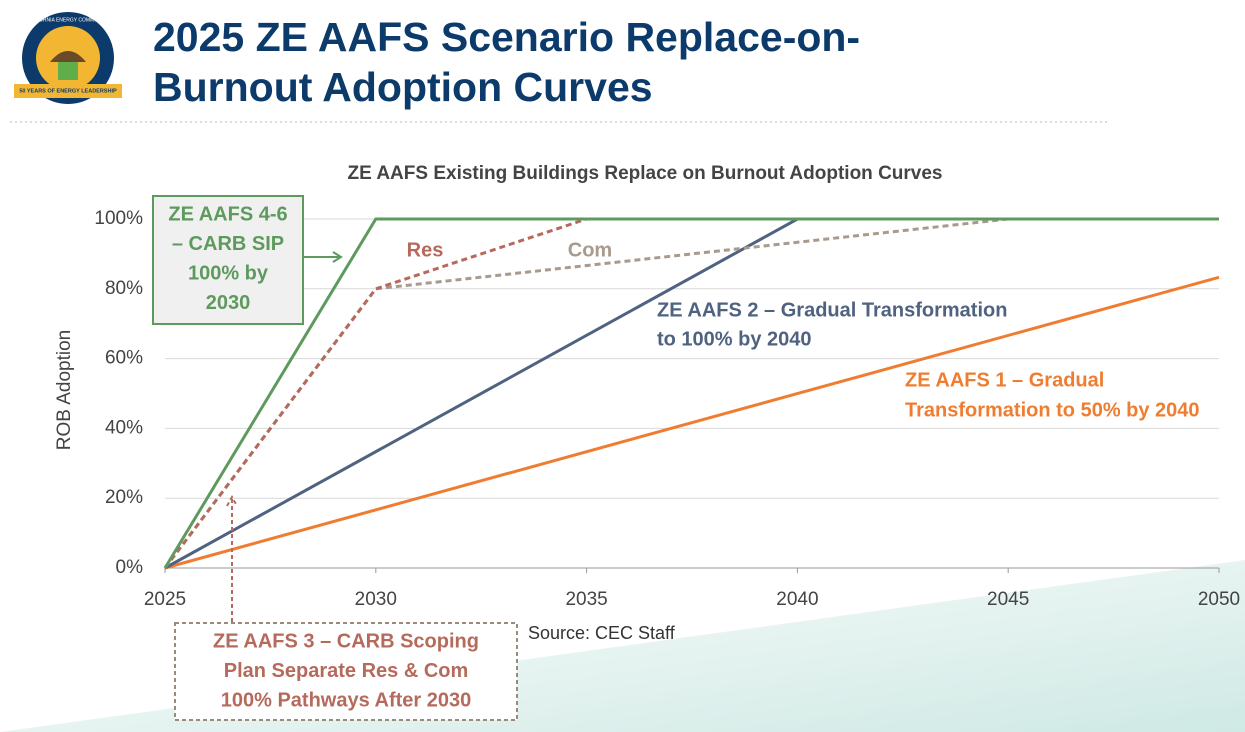  Describe the element at coordinates (586, 599) in the screenshot. I see `x-tick-label: 2035` at that location.